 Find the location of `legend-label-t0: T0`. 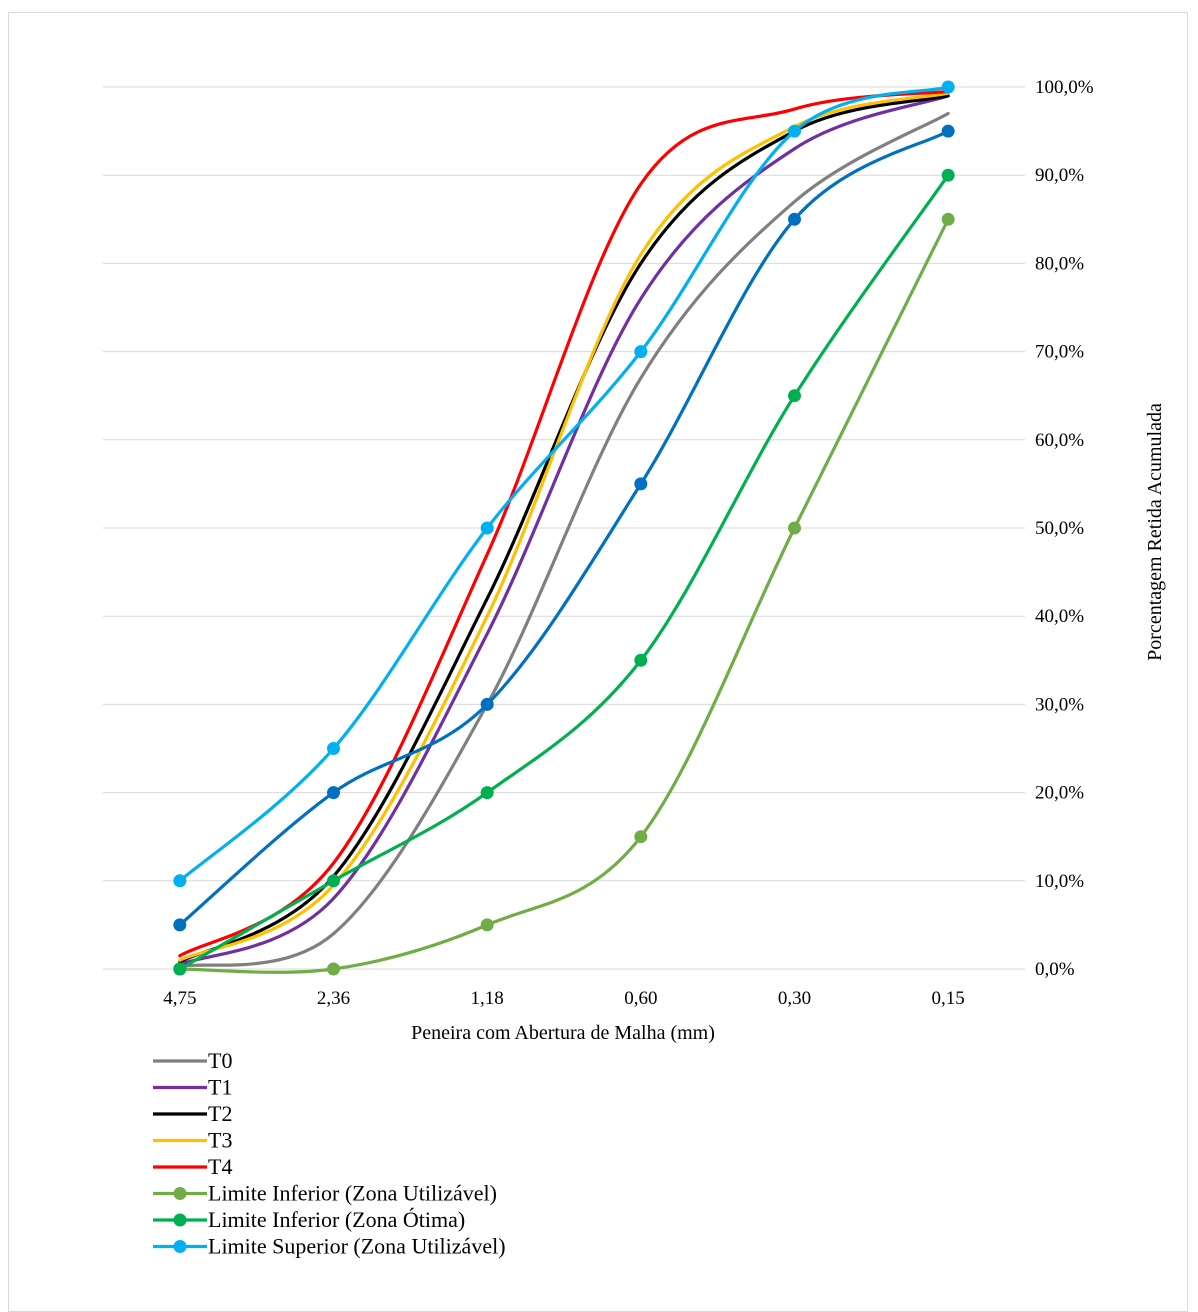

legend-label-t0: T0 is located at coordinates (220, 1060).